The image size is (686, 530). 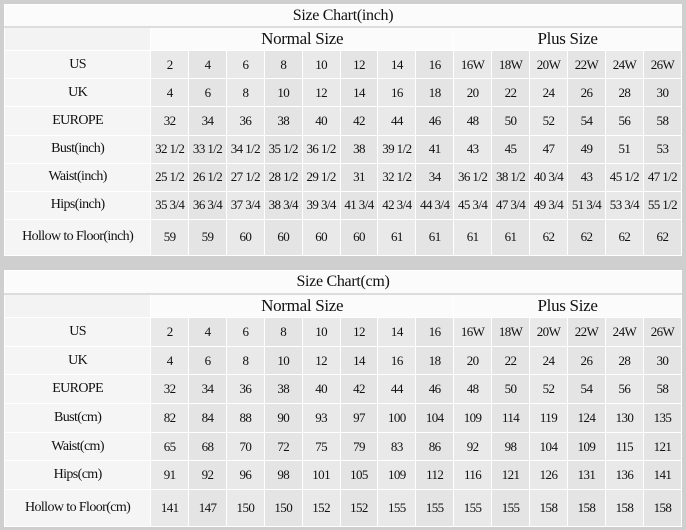 I want to click on table-cell: 75, so click(x=321, y=446).